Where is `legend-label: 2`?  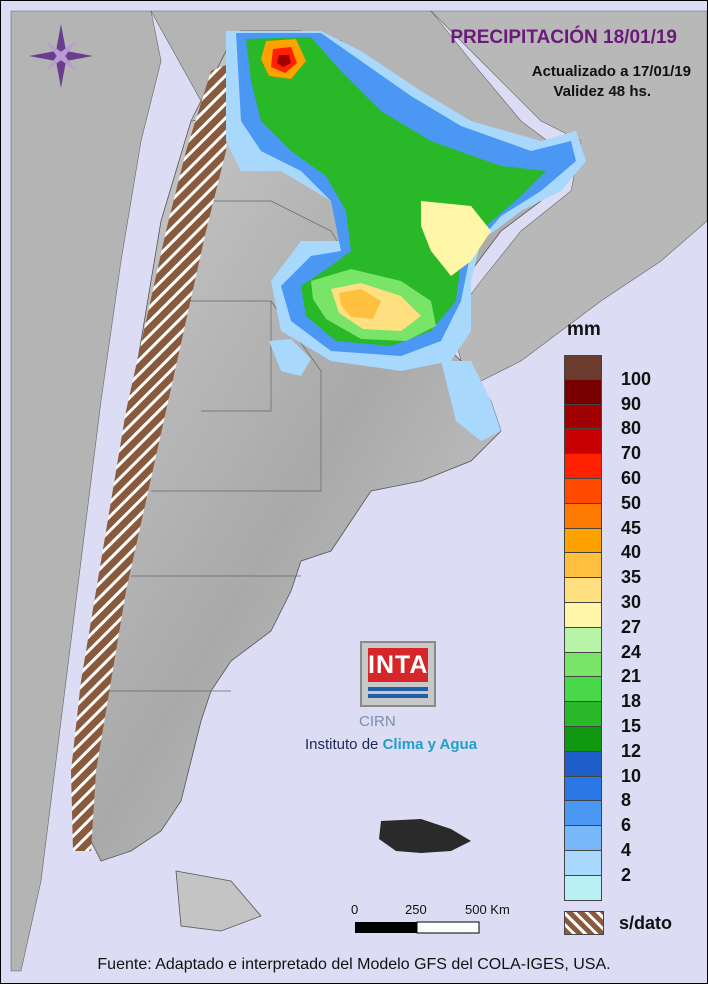
legend-label: 2 is located at coordinates (626, 874).